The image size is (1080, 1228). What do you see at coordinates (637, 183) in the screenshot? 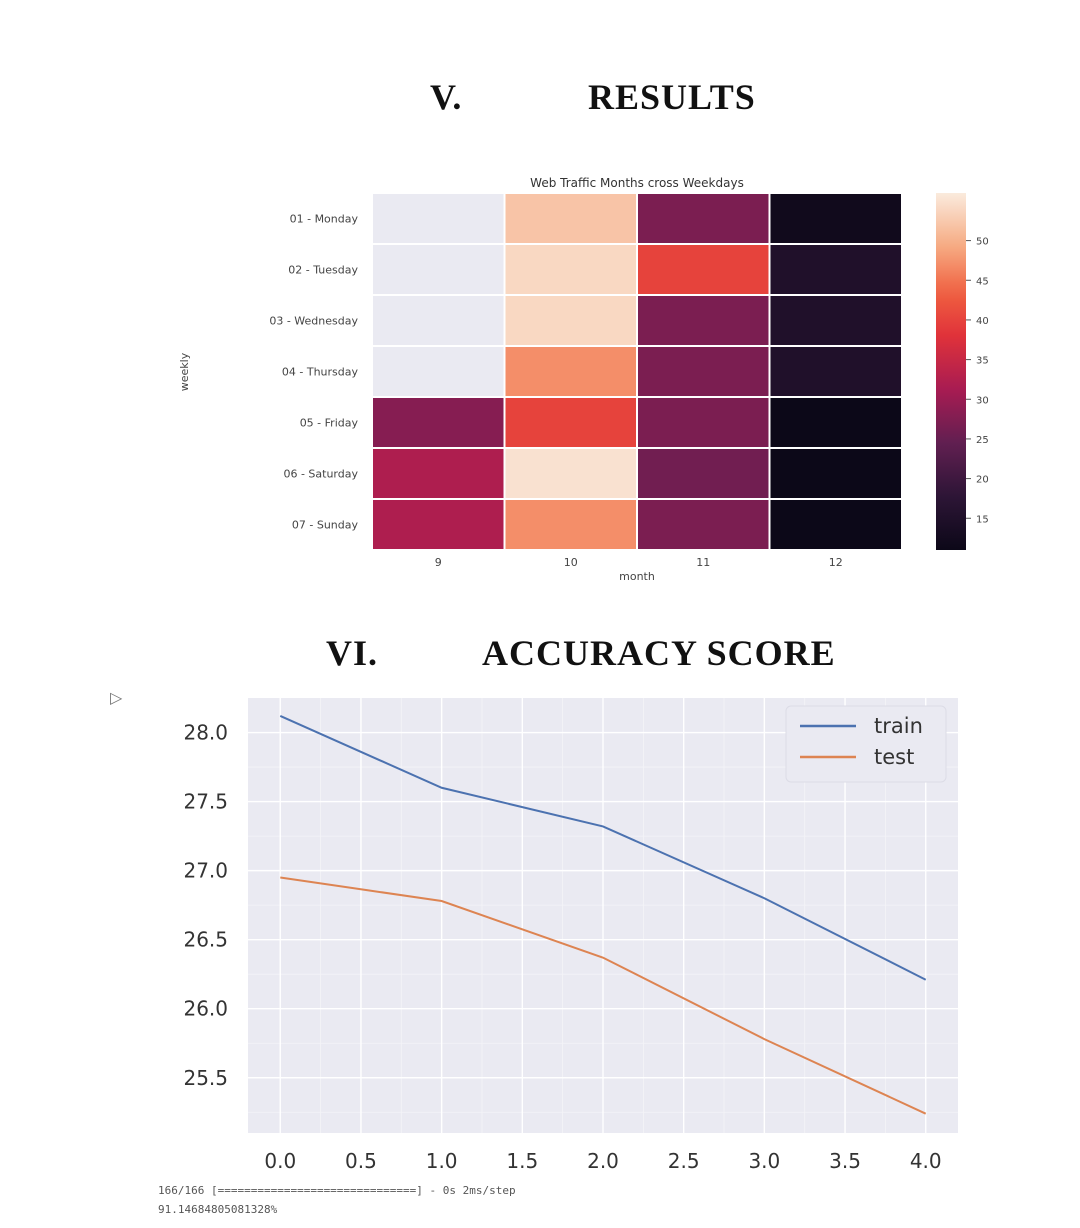
I see `heatmap-title: Web Traffic Months cross Weekdays` at bounding box center [637, 183].